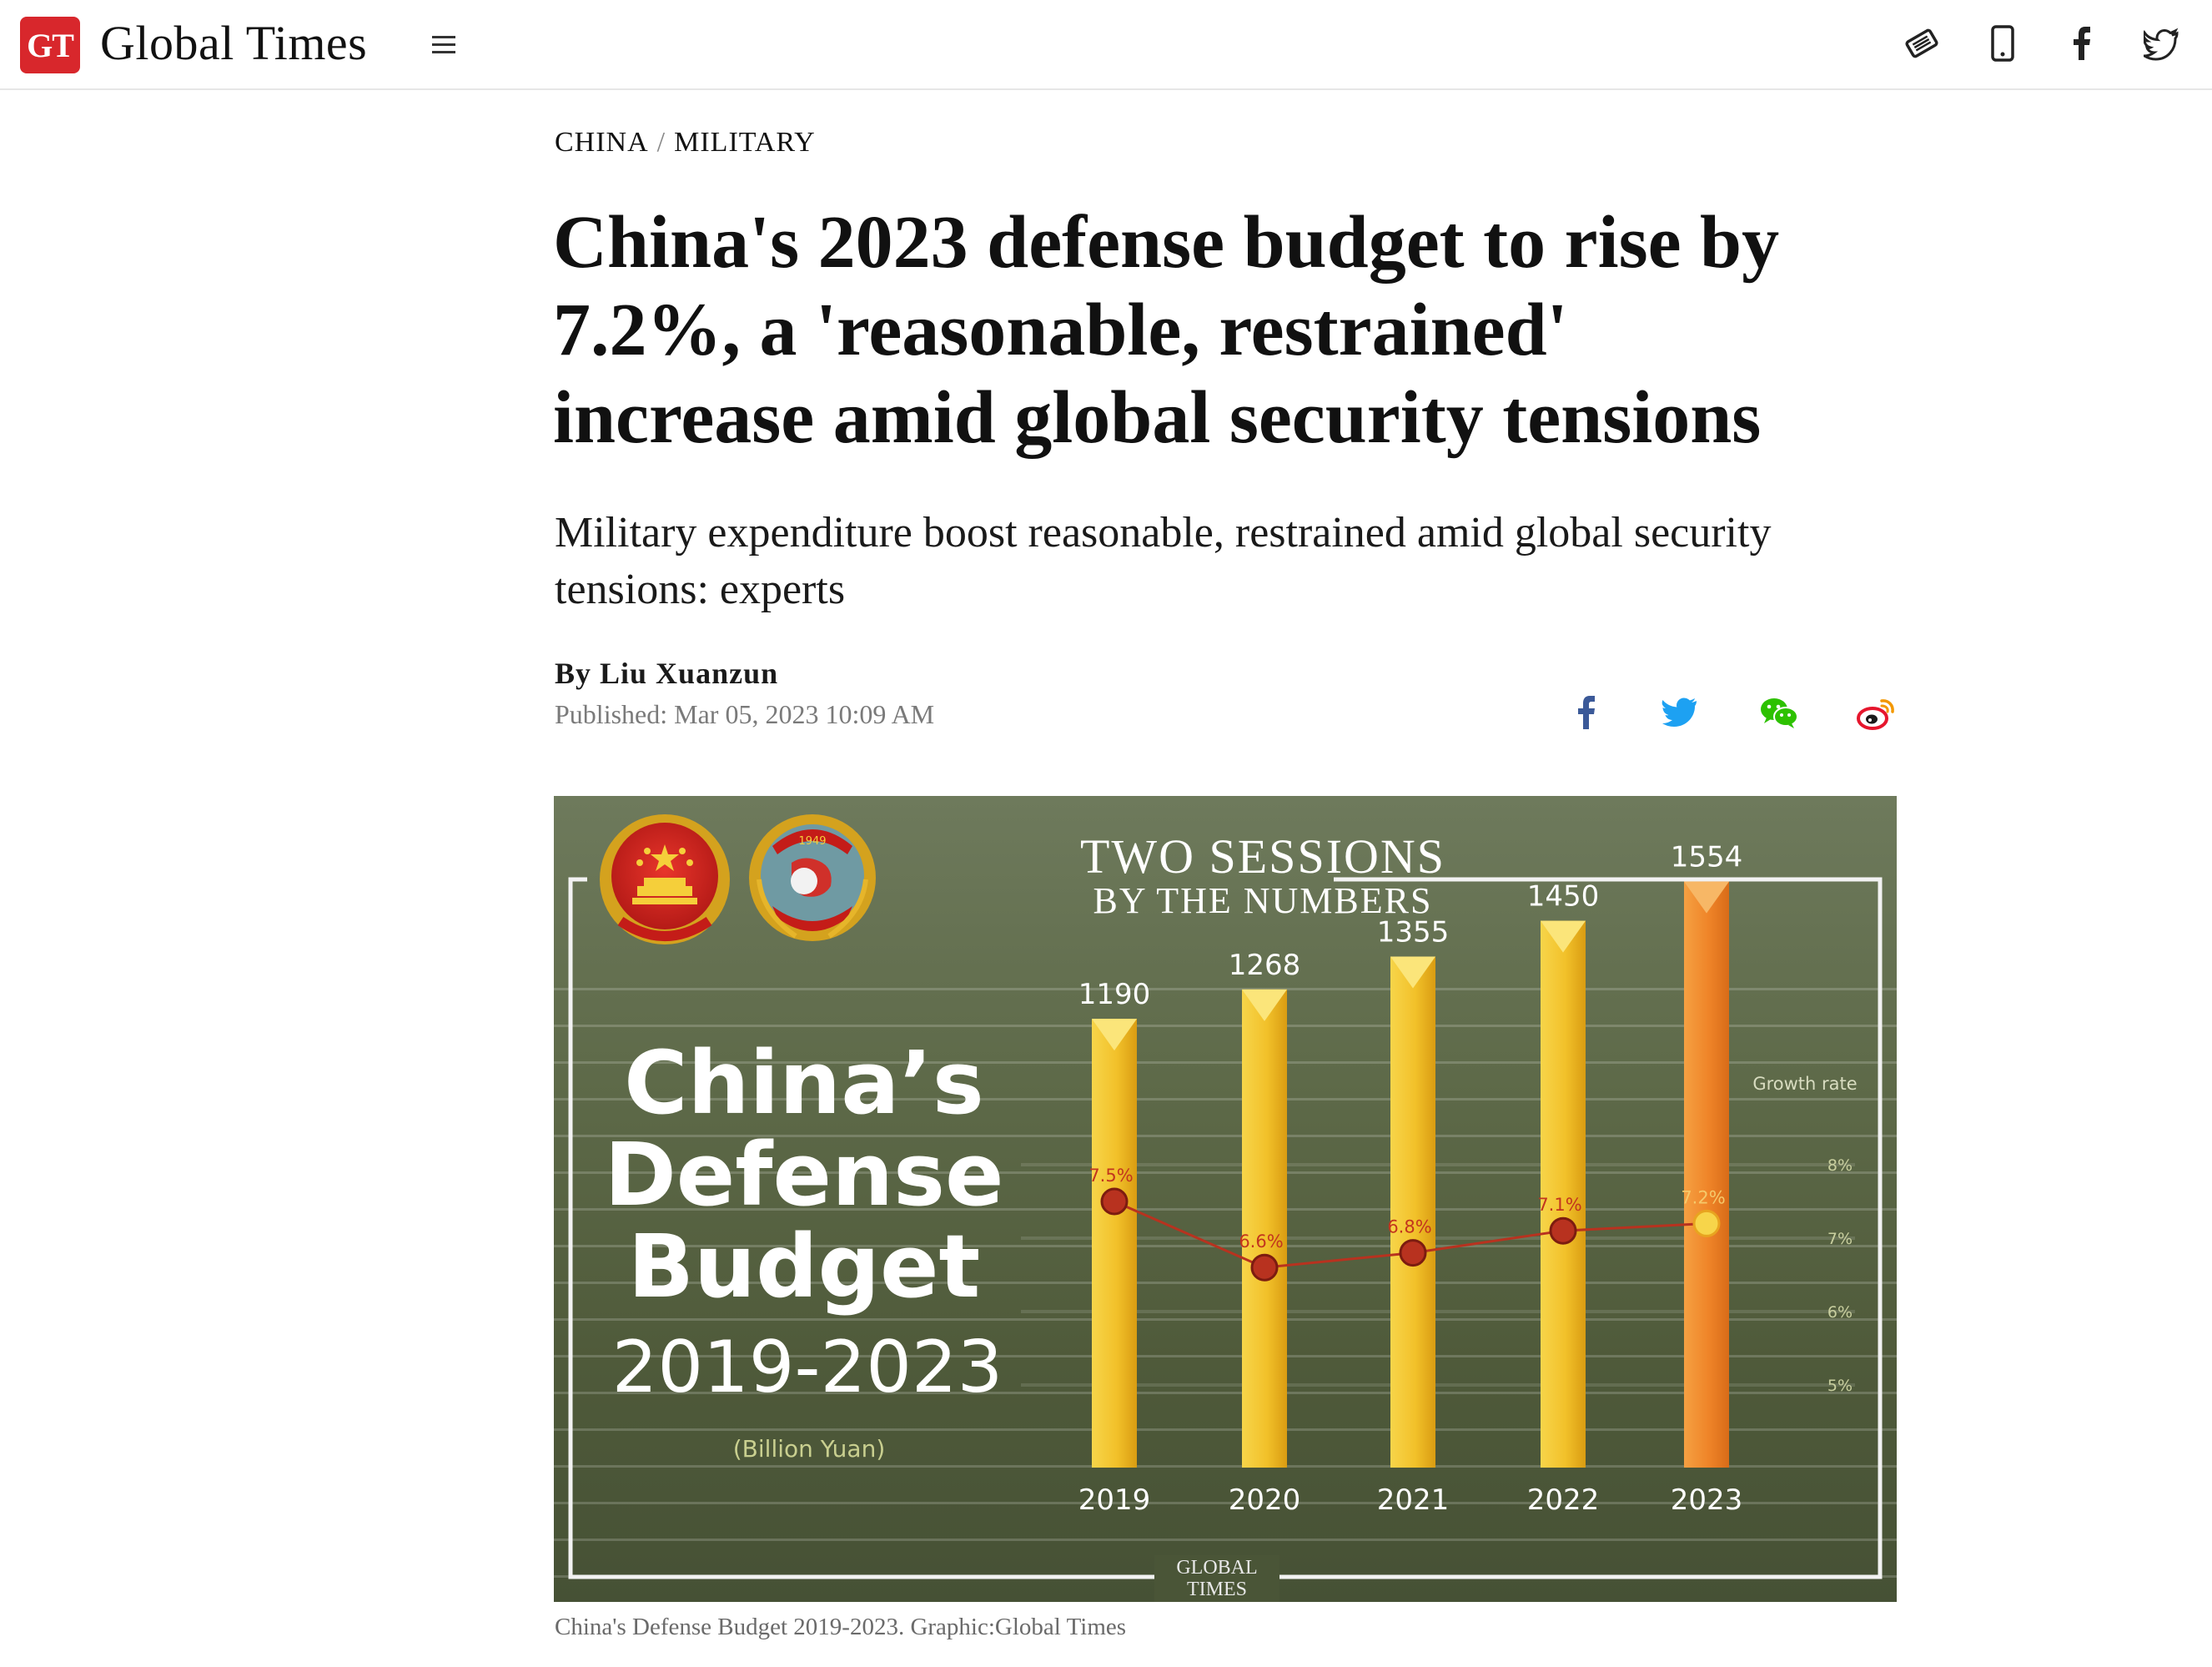  Describe the element at coordinates (1217, 1589) in the screenshot. I see `watermark-line2: TIMES` at that location.